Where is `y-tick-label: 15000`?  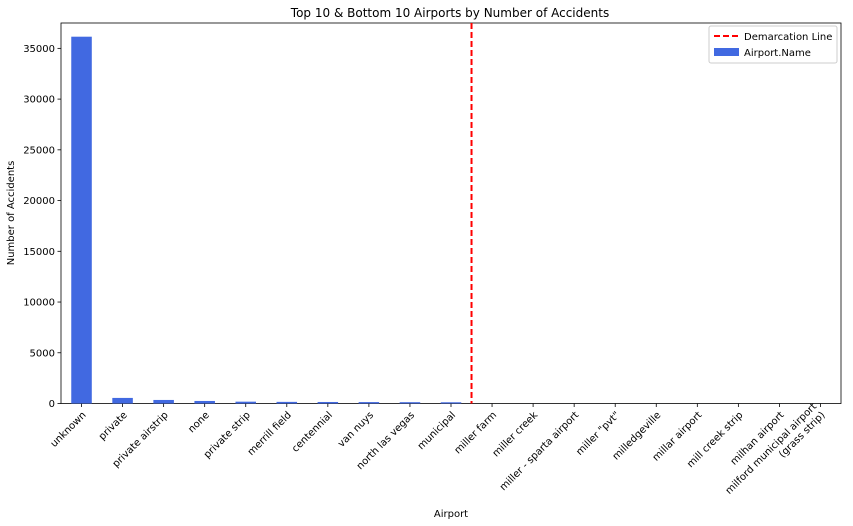 y-tick-label: 15000 is located at coordinates (39, 252).